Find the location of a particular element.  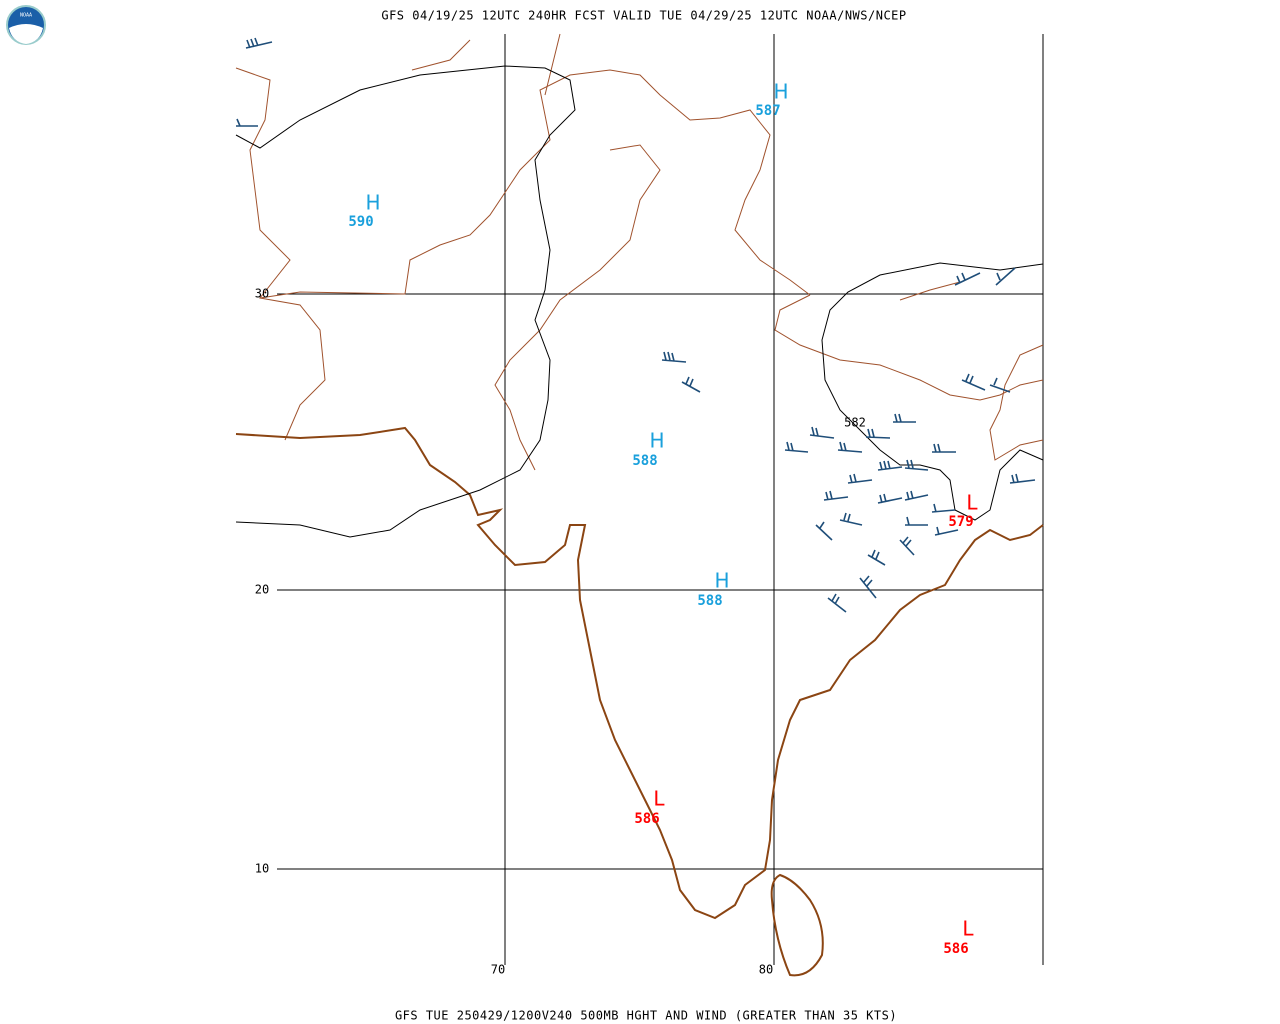

longitude-label: 80 is located at coordinates (766, 970).